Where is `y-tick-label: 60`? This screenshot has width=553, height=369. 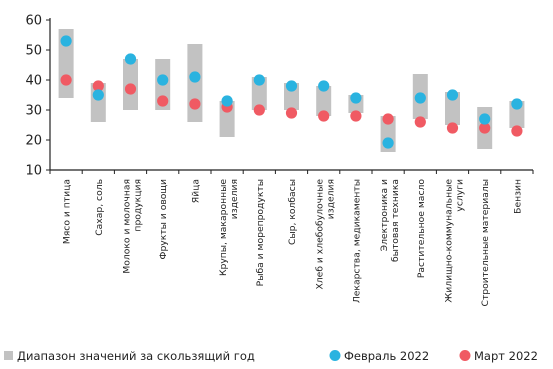 y-tick-label: 60 is located at coordinates (33, 21).